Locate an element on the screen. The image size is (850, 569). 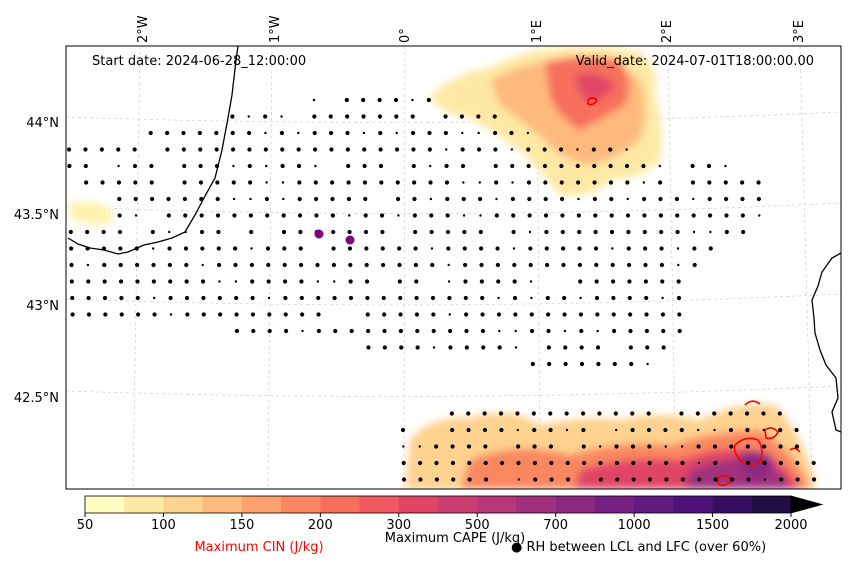
colorbar-frame is located at coordinates (438, 504).